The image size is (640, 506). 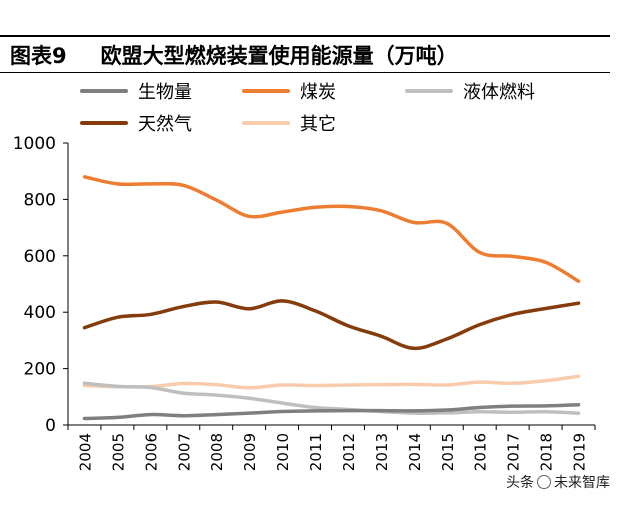 What do you see at coordinates (40, 370) in the screenshot?
I see `y-tick-label: 200` at bounding box center [40, 370].